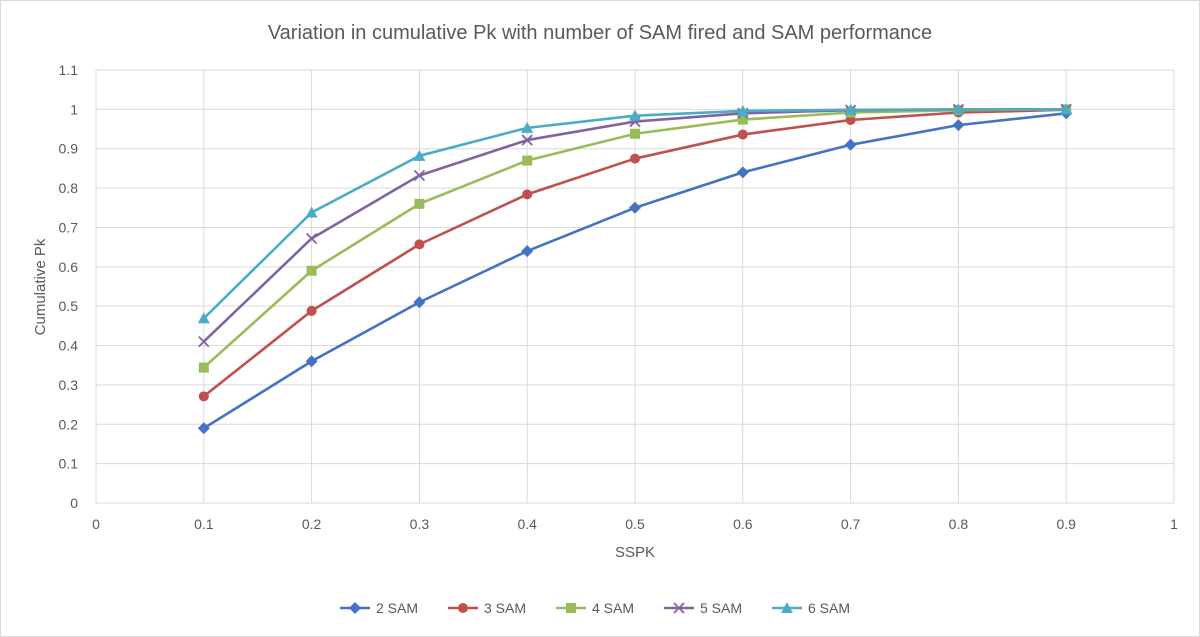 The width and height of the screenshot is (1200, 637). I want to click on y-axis-title: Cumulative Pk, so click(40, 286).